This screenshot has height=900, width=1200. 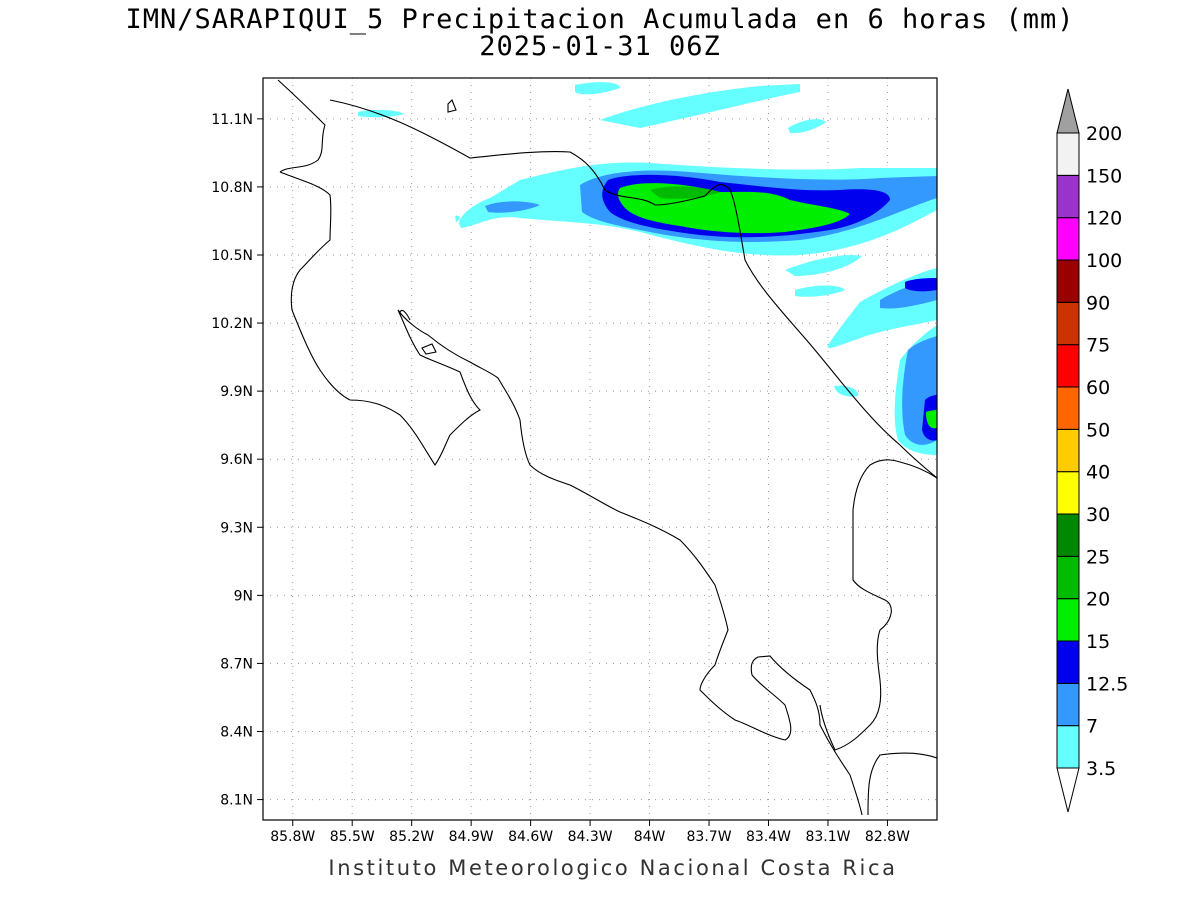 What do you see at coordinates (236, 460) in the screenshot?
I see `lat-tick-label: 9.6N` at bounding box center [236, 460].